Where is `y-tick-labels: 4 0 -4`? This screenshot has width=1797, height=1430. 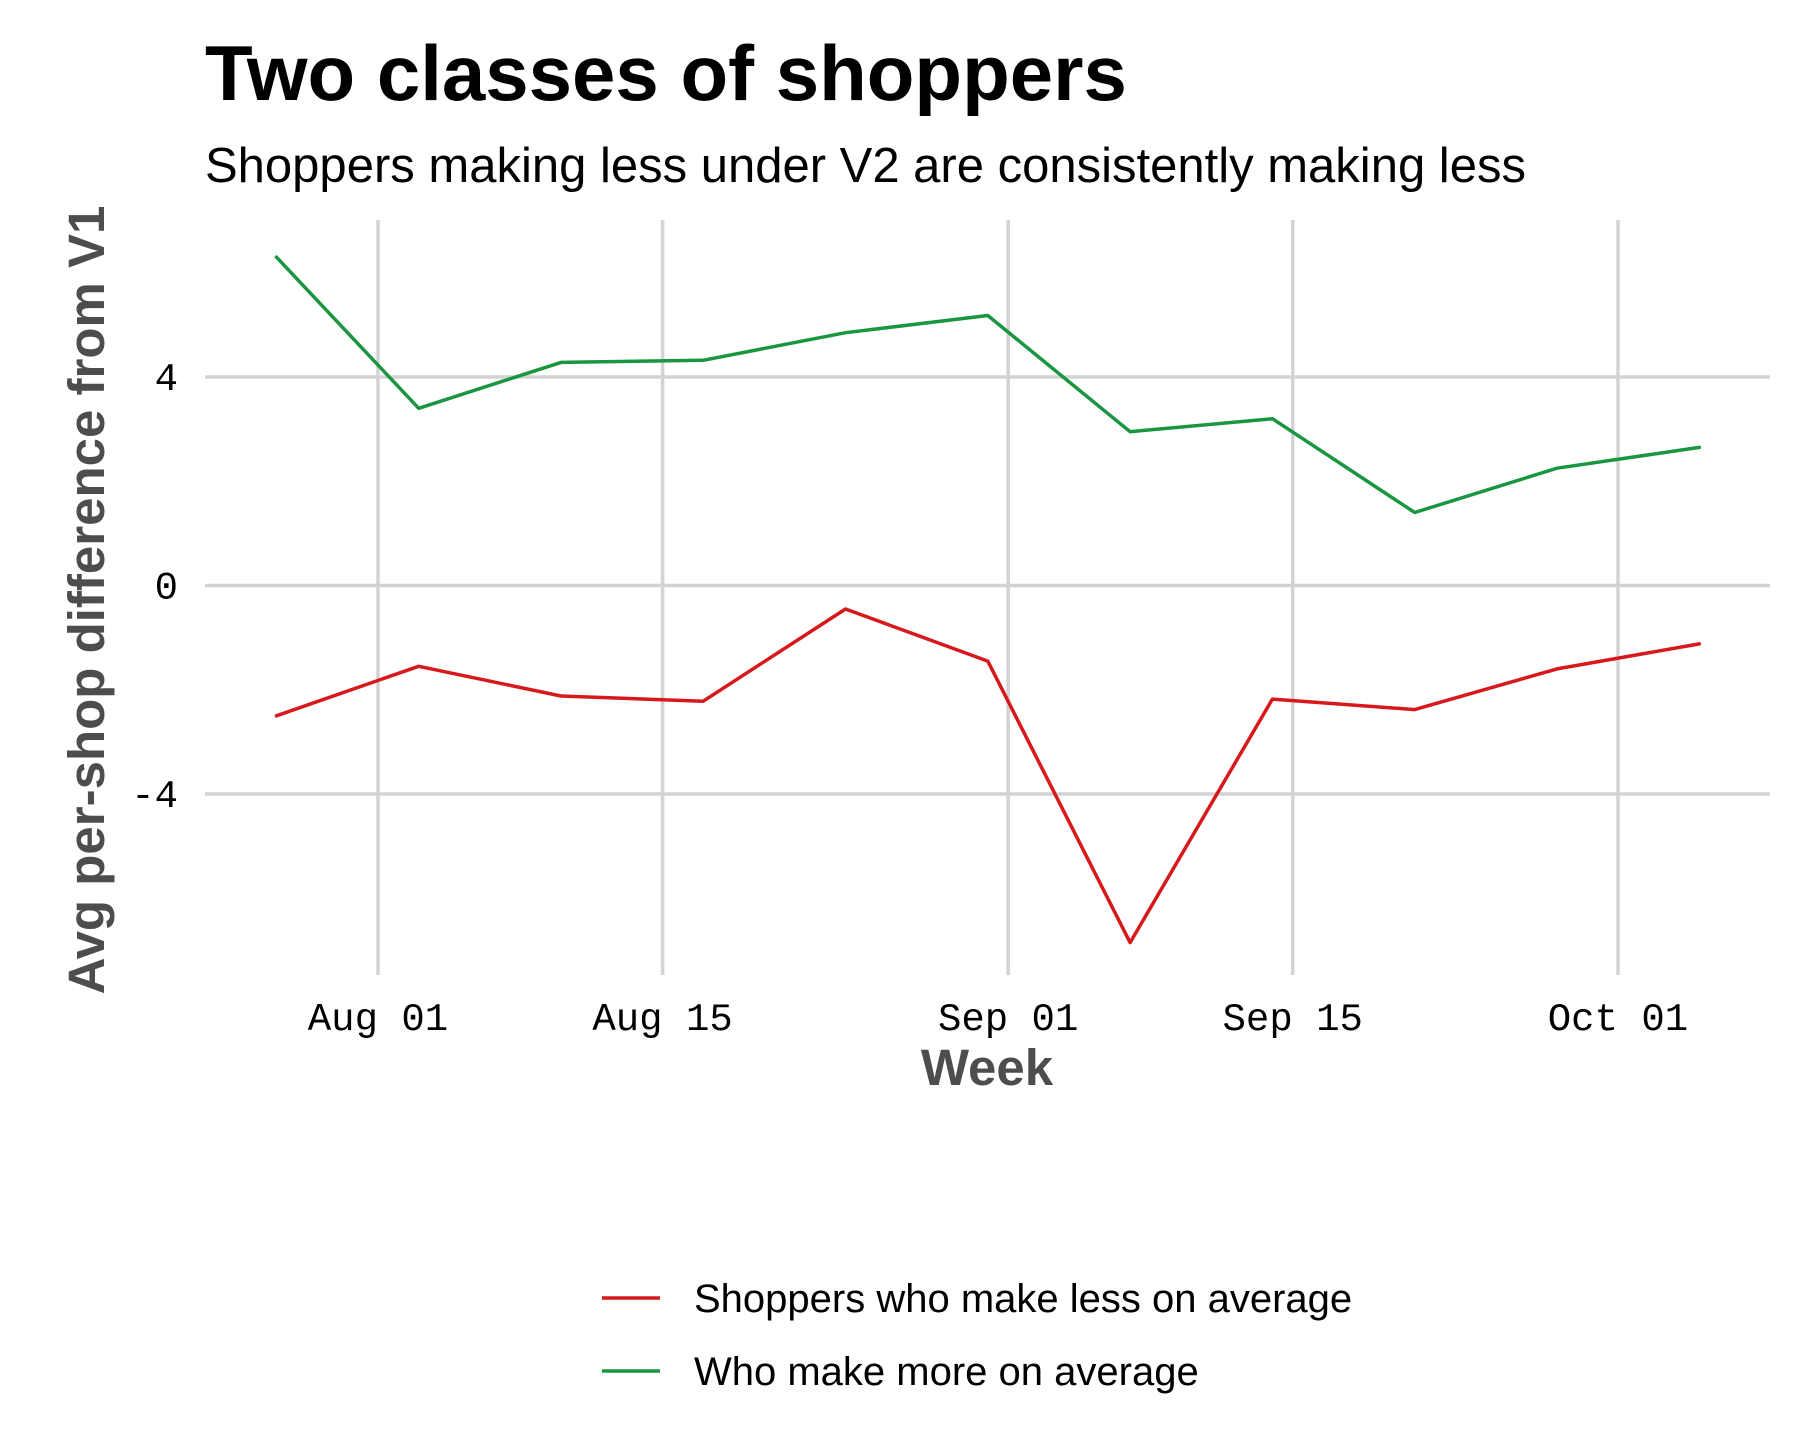
y-tick-labels: 4 0 -4 is located at coordinates (154, 588).